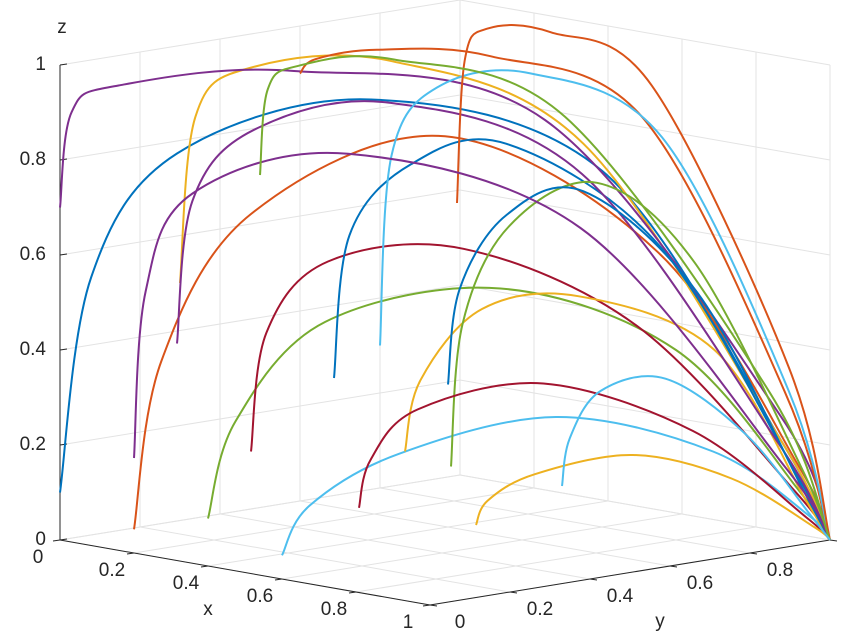 The height and width of the screenshot is (641, 851). I want to click on y-tick-label: 0, so click(460, 622).